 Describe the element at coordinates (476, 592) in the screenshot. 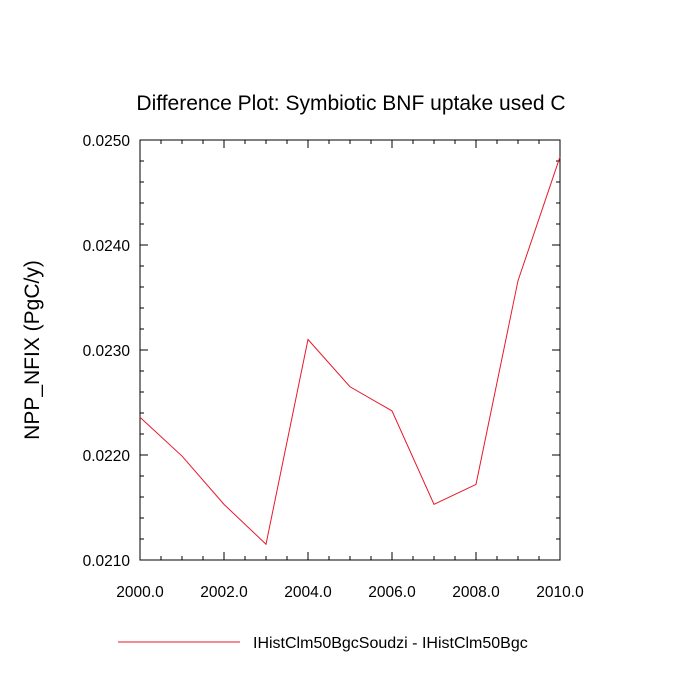

I see `x-tick-label: 2008.0` at that location.